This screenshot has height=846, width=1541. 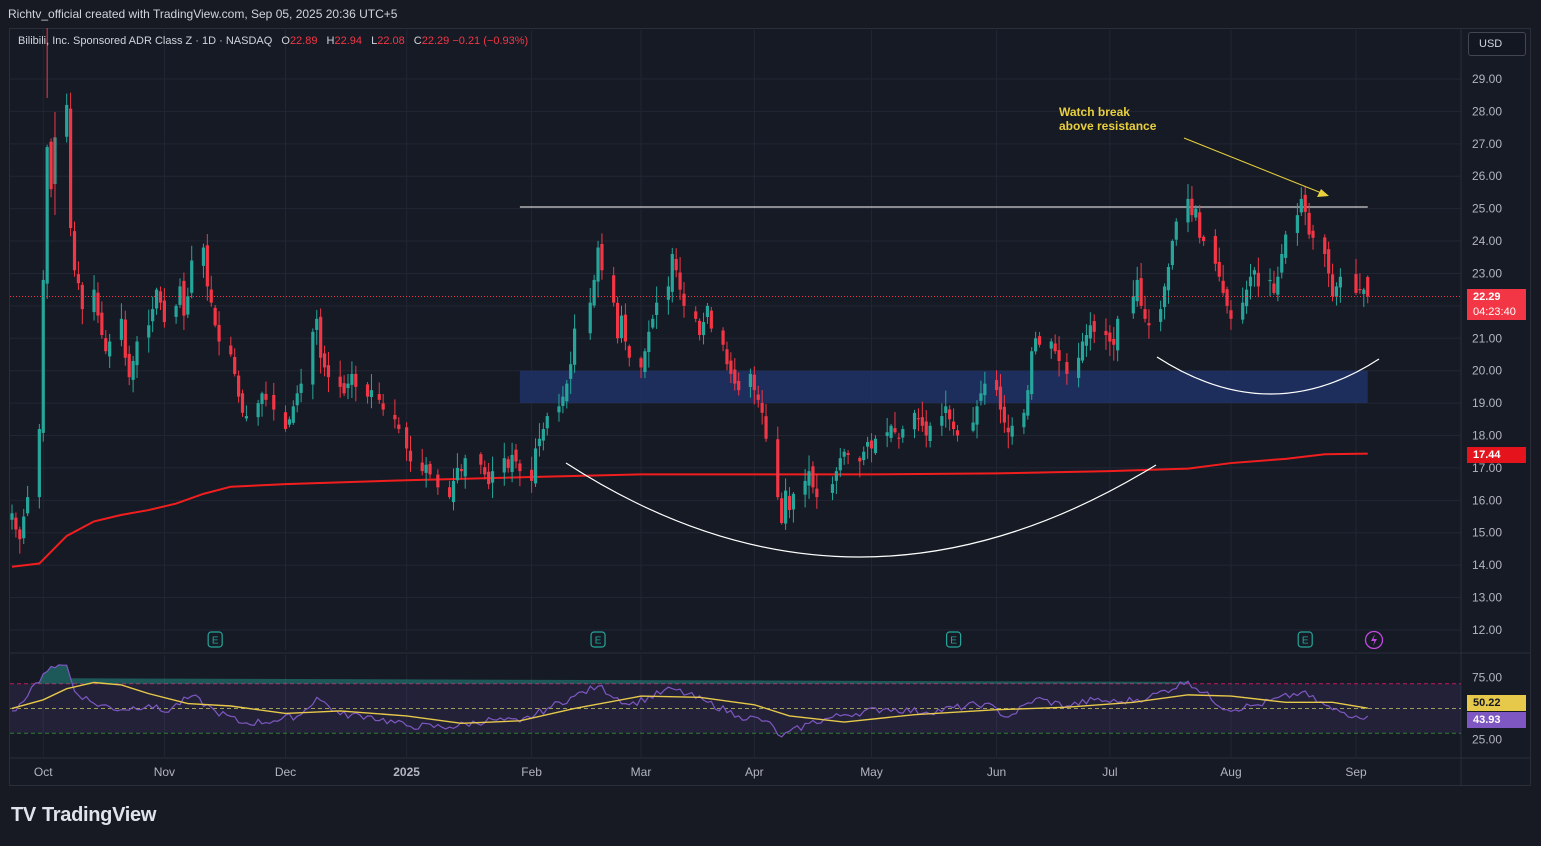 I want to click on currency-button: USD, so click(x=1497, y=44).